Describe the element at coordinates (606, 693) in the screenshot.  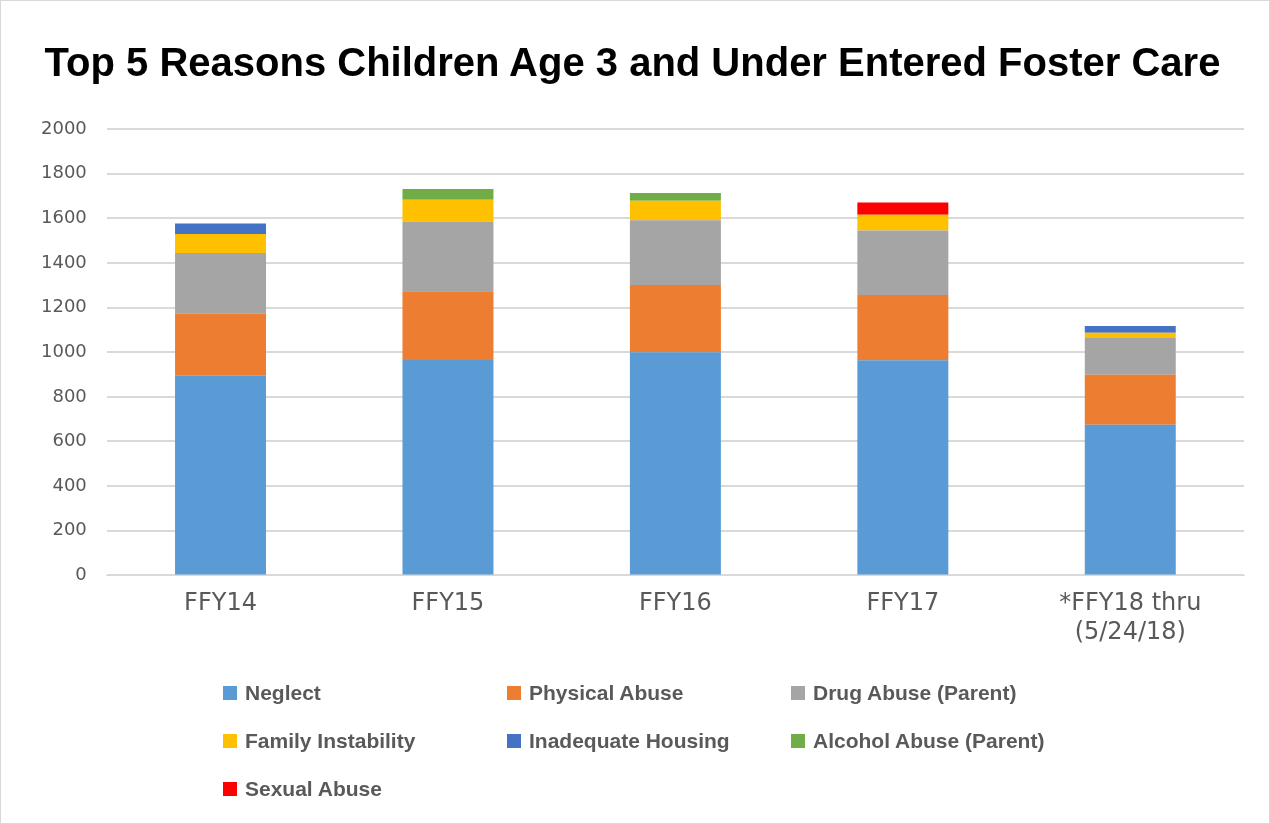
I see `legend-label: Physical Abuse` at that location.